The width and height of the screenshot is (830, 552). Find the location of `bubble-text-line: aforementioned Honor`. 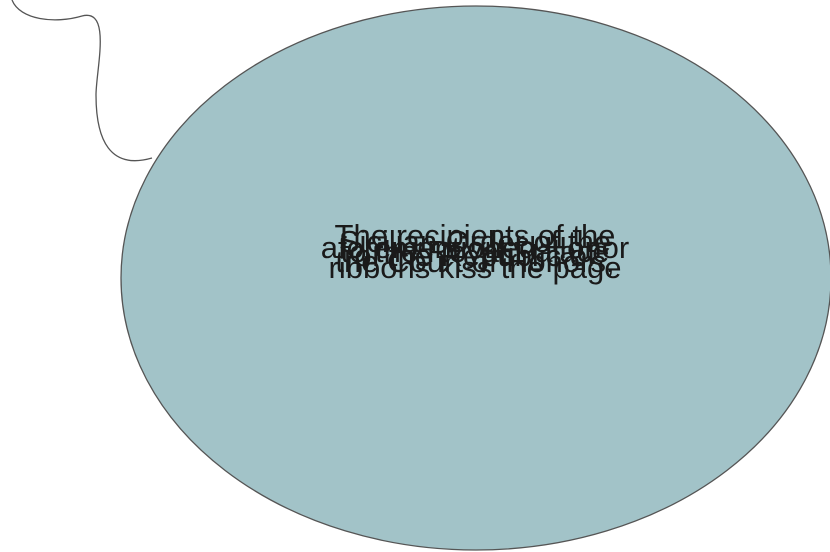

bubble-text-line: aforementioned Honor is located at coordinates (475, 247).